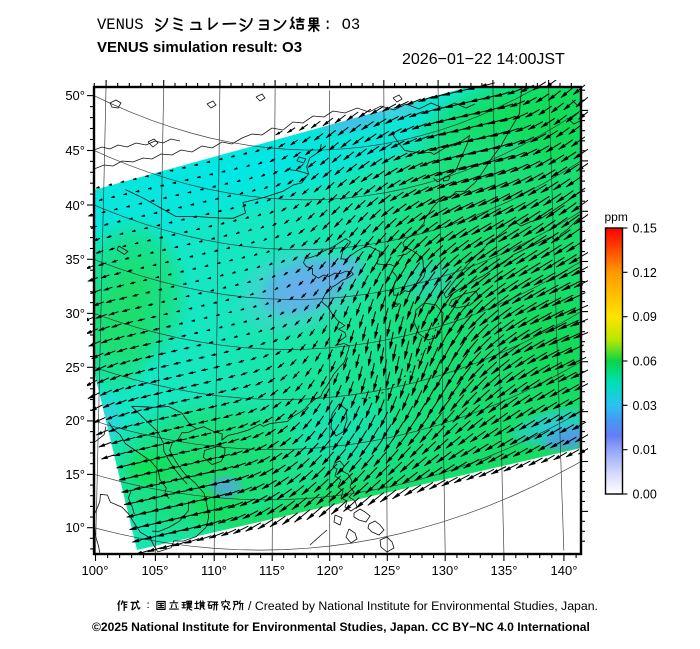 The width and height of the screenshot is (700, 649). What do you see at coordinates (75, 474) in the screenshot?
I see `svg-text: 15°` at bounding box center [75, 474].